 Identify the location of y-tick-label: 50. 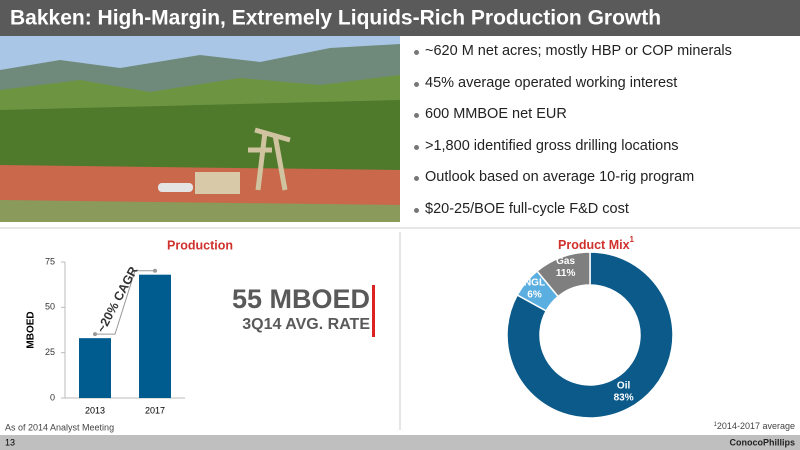
(50, 307).